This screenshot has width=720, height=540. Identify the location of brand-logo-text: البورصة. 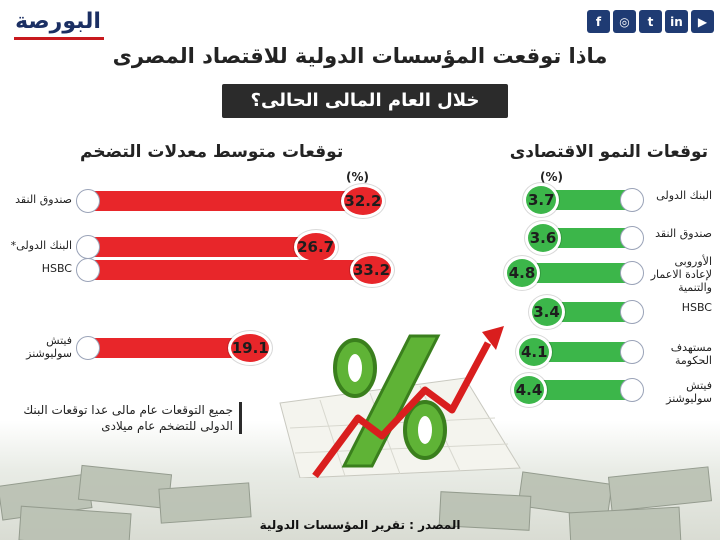
(58, 21).